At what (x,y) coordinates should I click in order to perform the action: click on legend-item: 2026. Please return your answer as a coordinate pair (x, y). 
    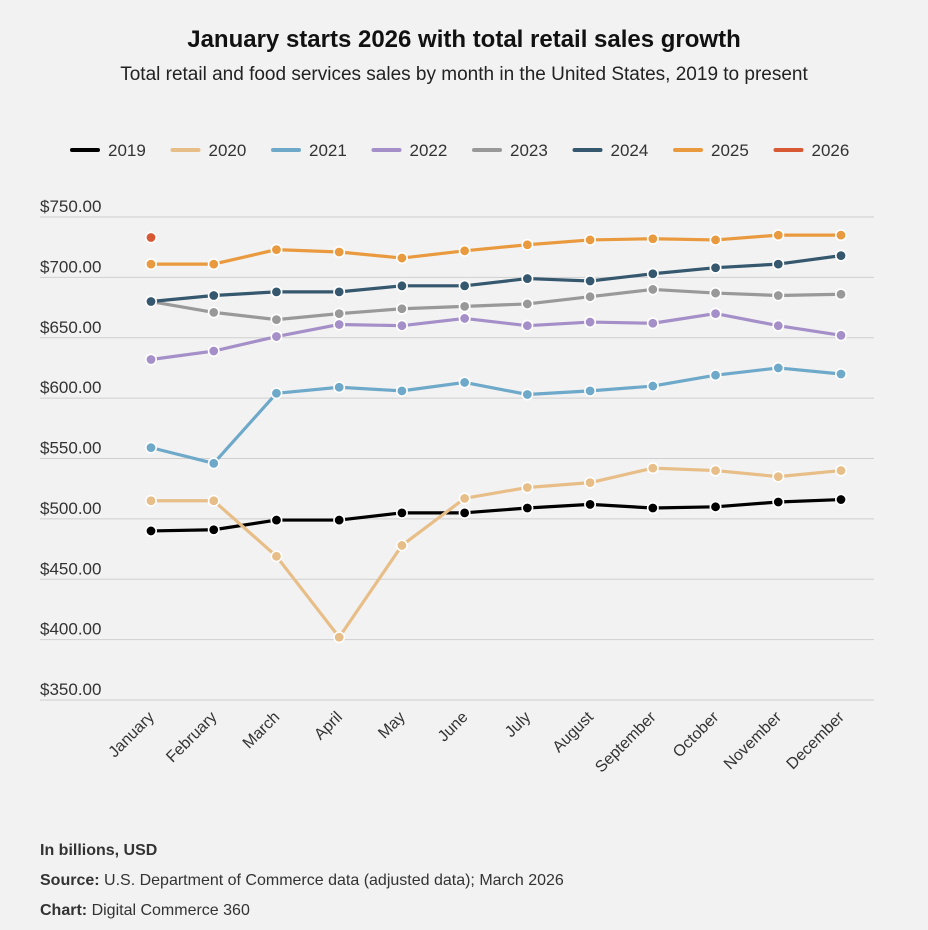
    Looking at the image, I should click on (811, 150).